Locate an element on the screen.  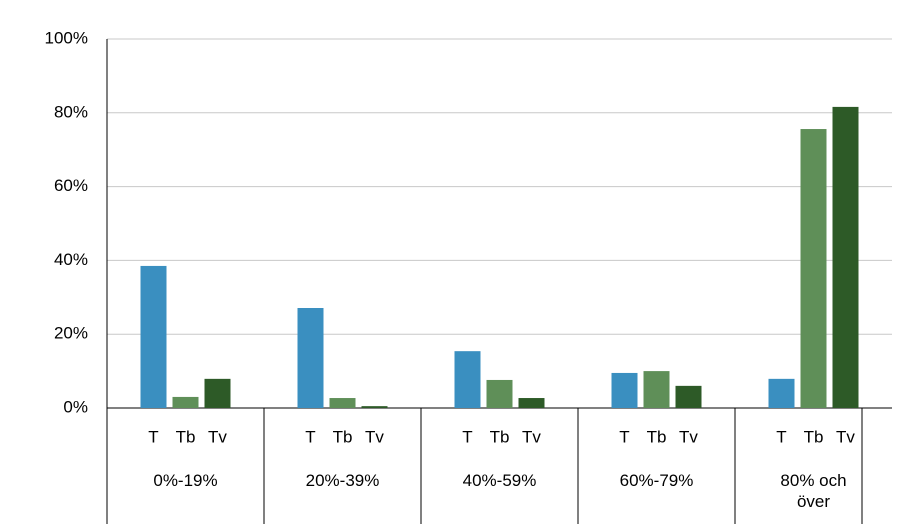
y-tick-label: 60% is located at coordinates (71, 185).